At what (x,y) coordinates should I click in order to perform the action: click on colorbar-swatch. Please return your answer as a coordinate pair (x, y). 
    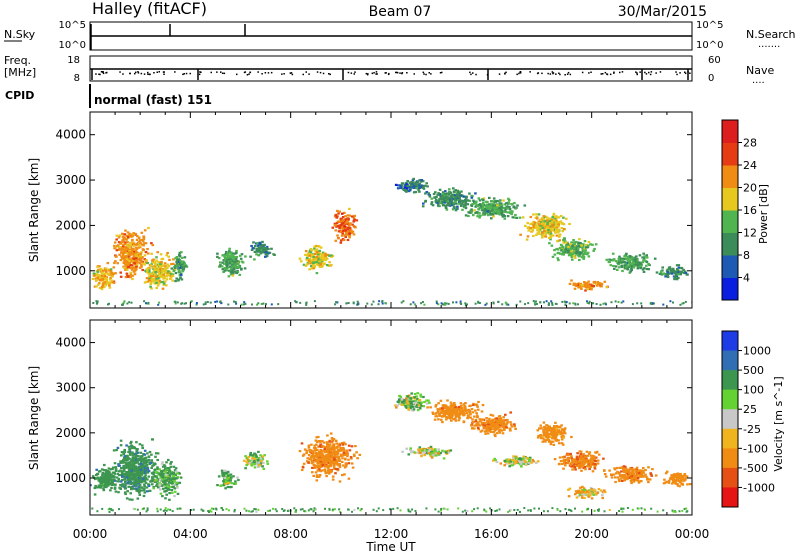
    Looking at the image, I should click on (730, 289).